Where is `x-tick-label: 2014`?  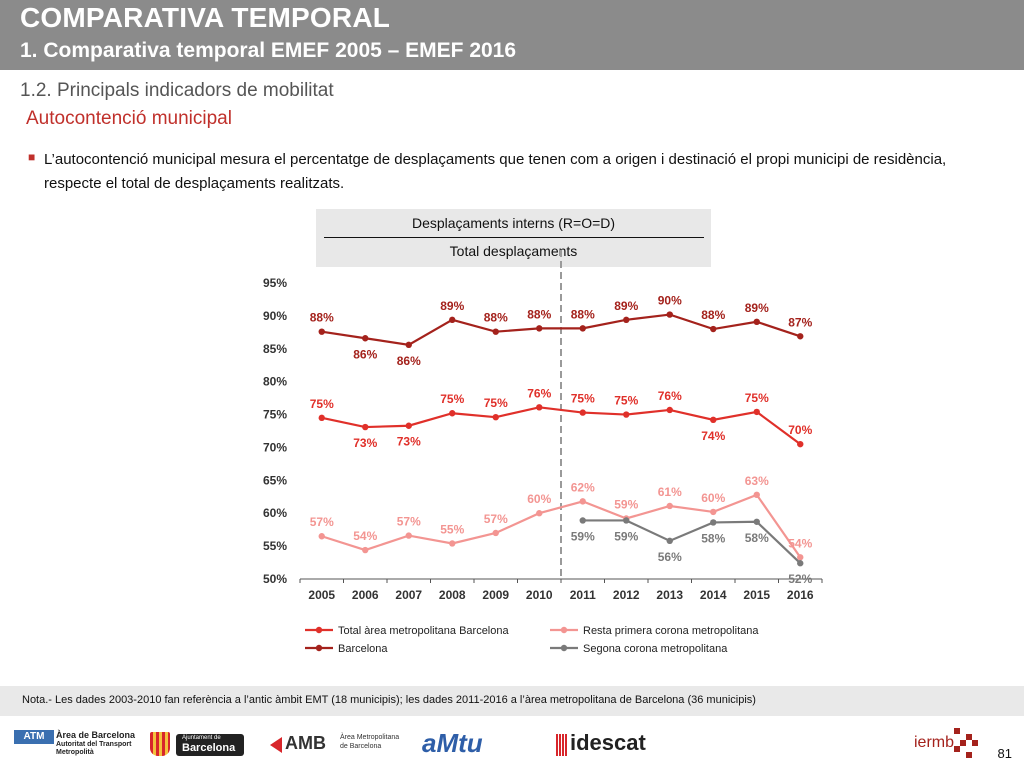
x-tick-label: 2014 is located at coordinates (713, 595).